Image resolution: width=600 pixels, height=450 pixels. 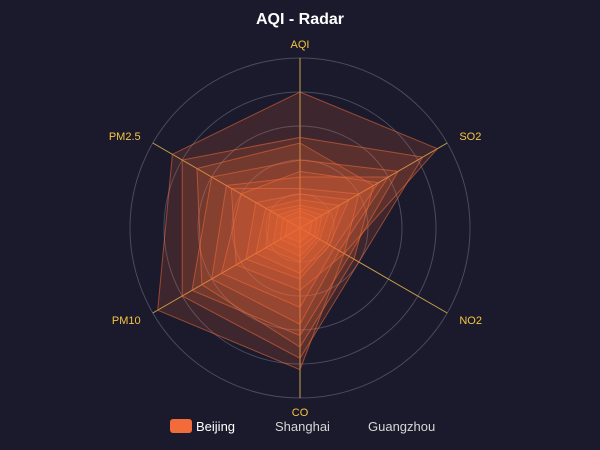 I want to click on axis-label-no2: NO2, so click(x=470, y=321).